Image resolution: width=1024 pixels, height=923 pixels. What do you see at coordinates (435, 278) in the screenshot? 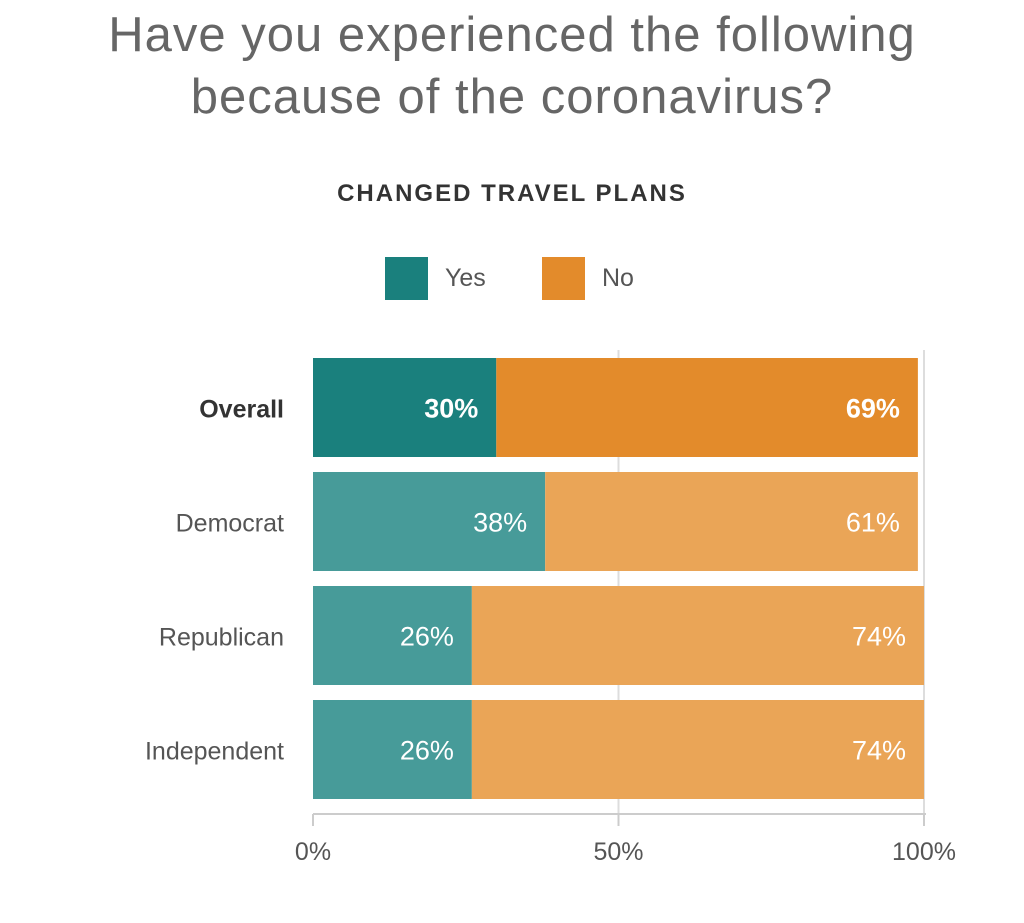
I see `legend-item-yes: Yes` at bounding box center [435, 278].